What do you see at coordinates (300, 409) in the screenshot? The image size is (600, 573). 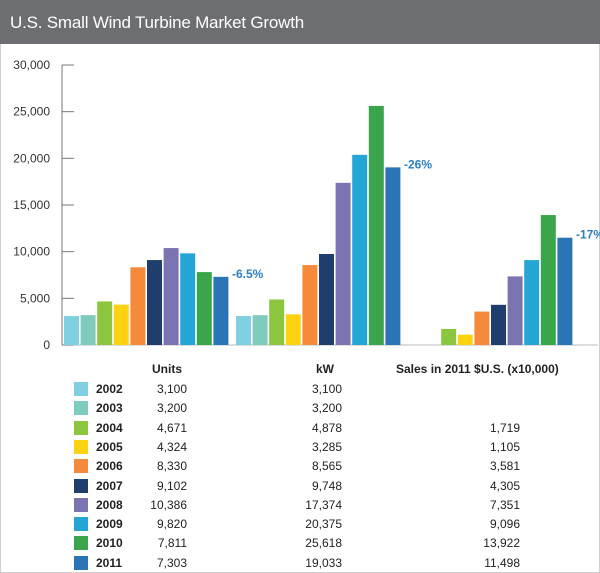 I see `table-row: 2003 3,200 3,200` at bounding box center [300, 409].